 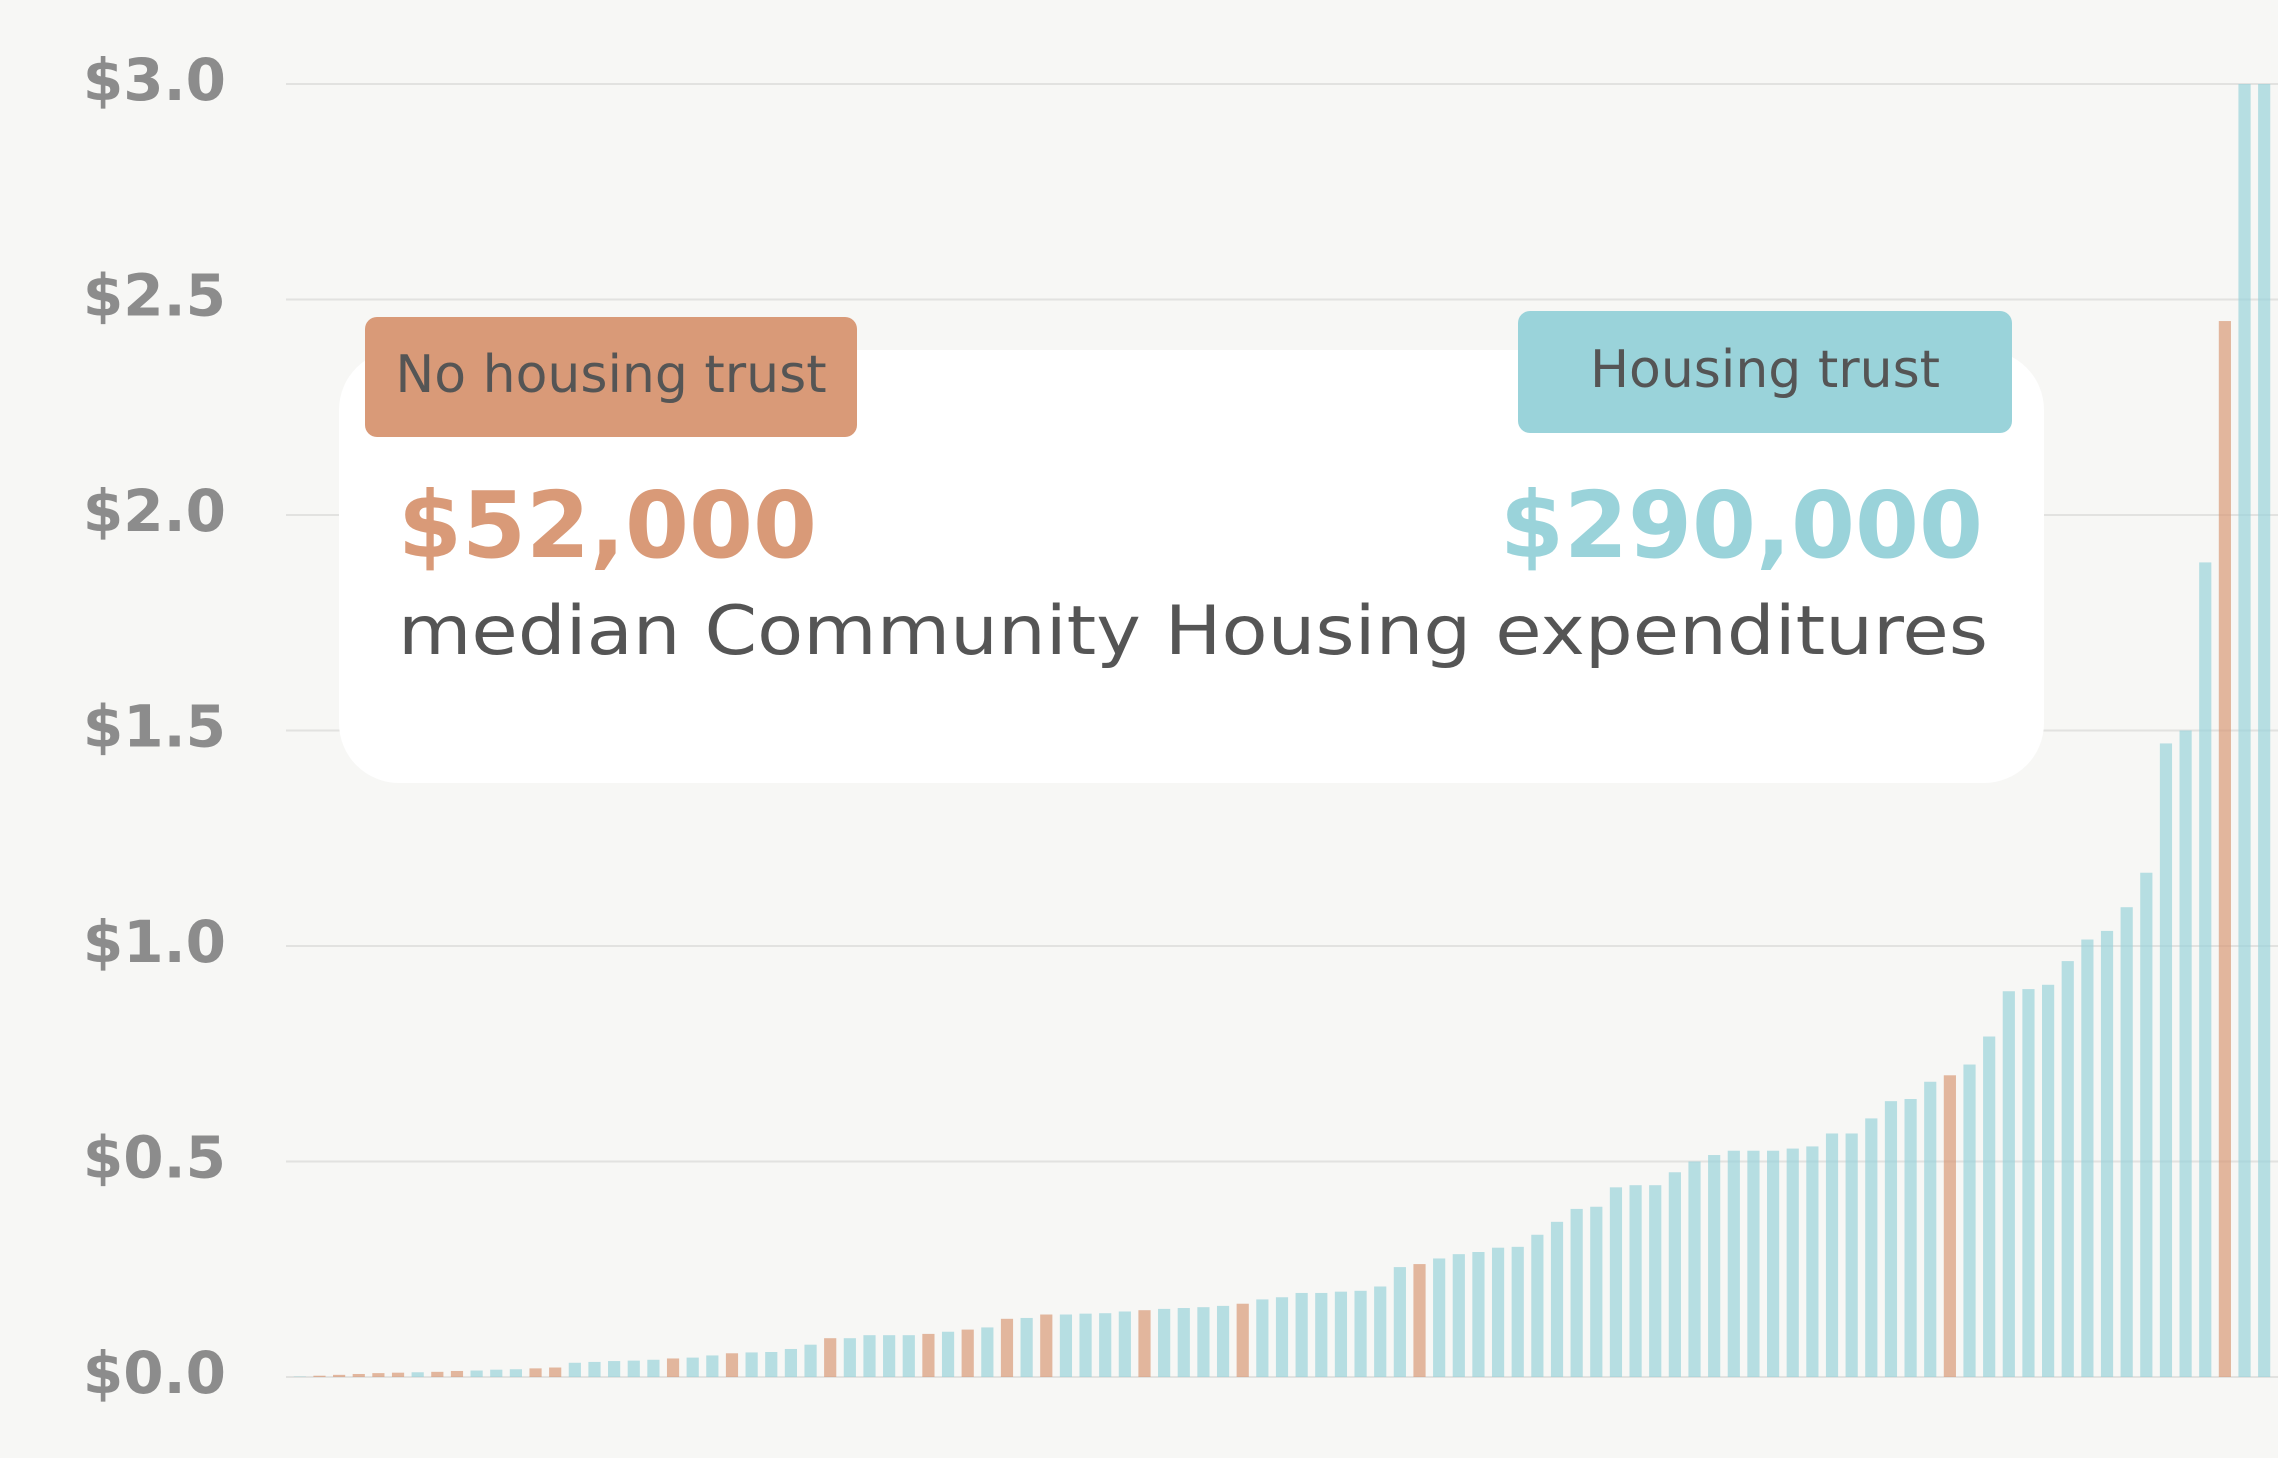 What do you see at coordinates (1765, 370) in the screenshot?
I see `legend-label: Housing trust` at bounding box center [1765, 370].